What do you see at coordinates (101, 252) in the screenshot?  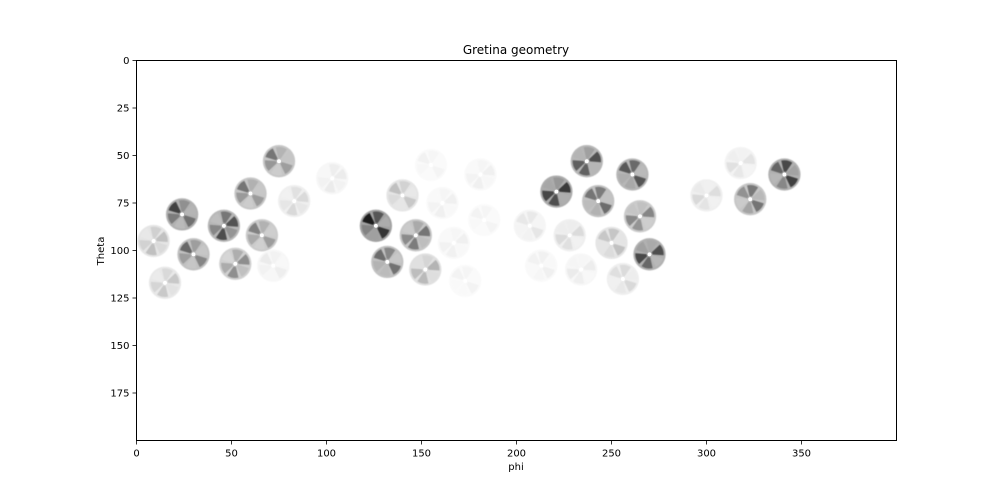 I see `y-axis-label: Theta` at bounding box center [101, 252].